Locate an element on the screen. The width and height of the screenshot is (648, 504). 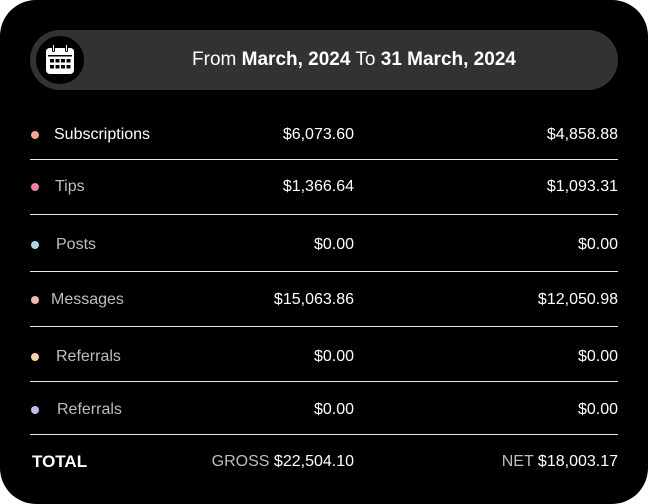
date-range-label: From March, 2024 To 31 March, 2024 is located at coordinates (354, 60).